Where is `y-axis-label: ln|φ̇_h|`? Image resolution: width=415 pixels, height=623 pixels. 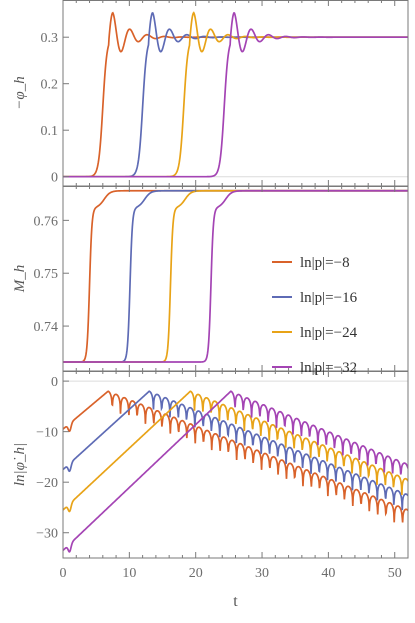
y-axis-label: ln|φ̇_h| is located at coordinates (20, 464).